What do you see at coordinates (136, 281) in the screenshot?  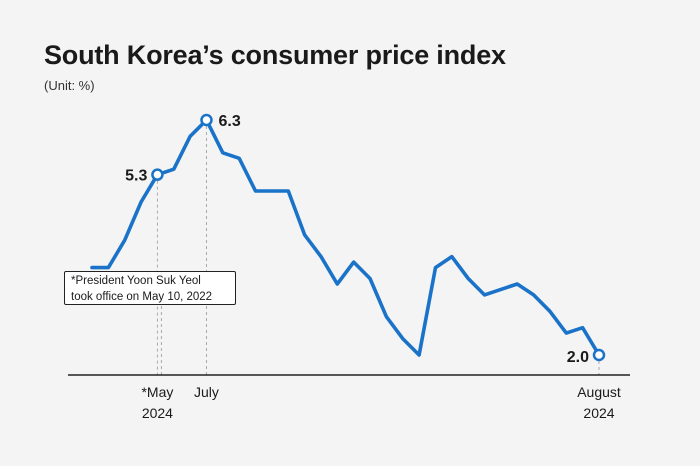 I see `note-line-1: *President Yoon Suk Yeol` at bounding box center [136, 281].